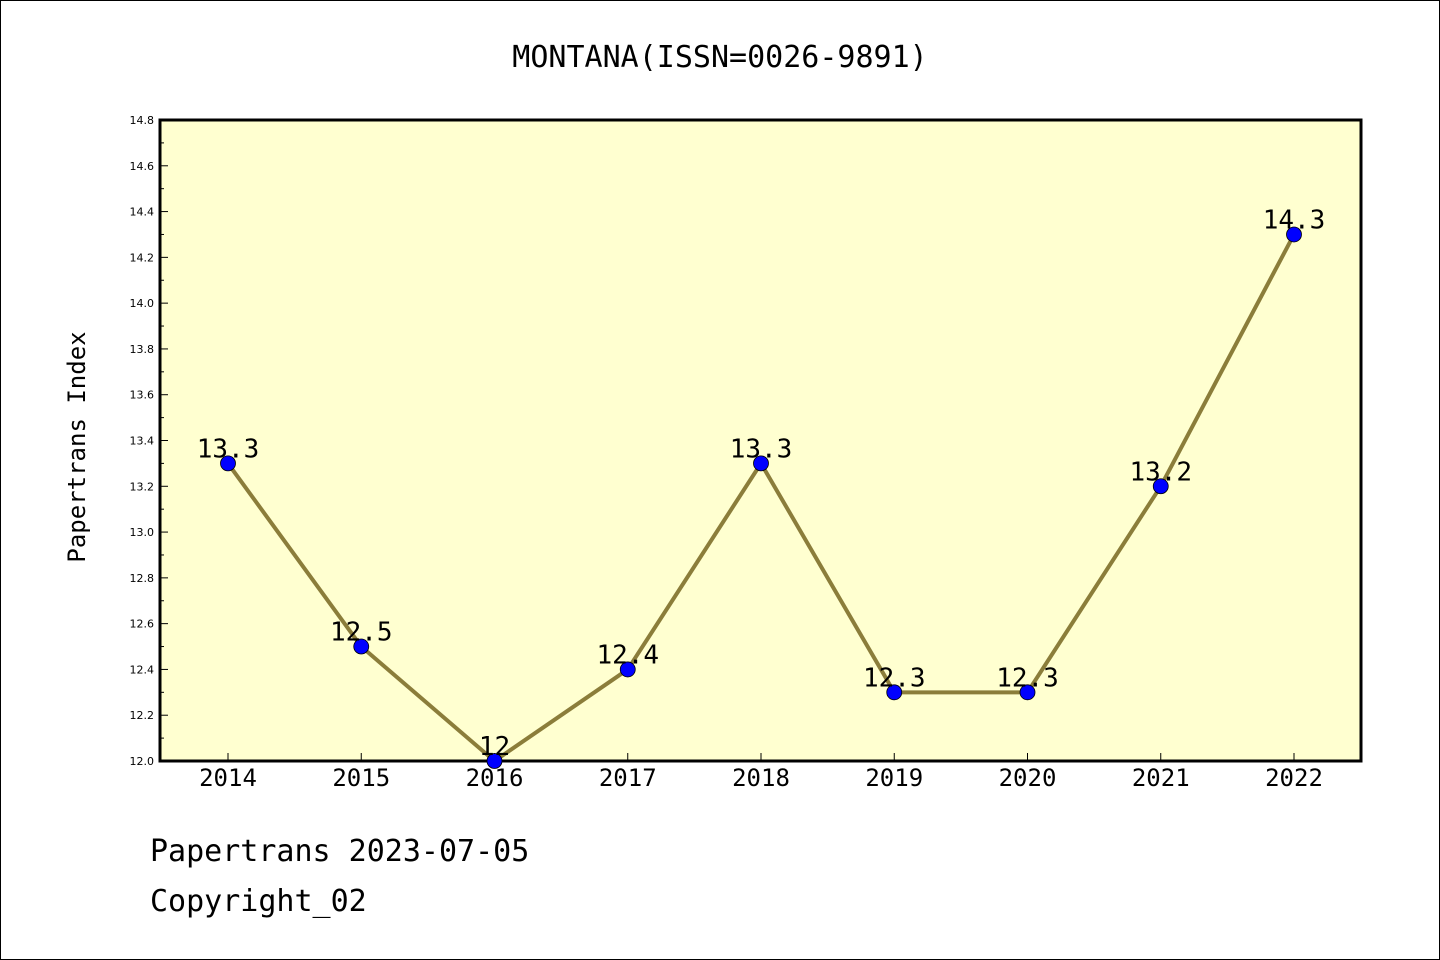 The height and width of the screenshot is (960, 1440). What do you see at coordinates (894, 778) in the screenshot?
I see `x-tick-label: 2019` at bounding box center [894, 778].